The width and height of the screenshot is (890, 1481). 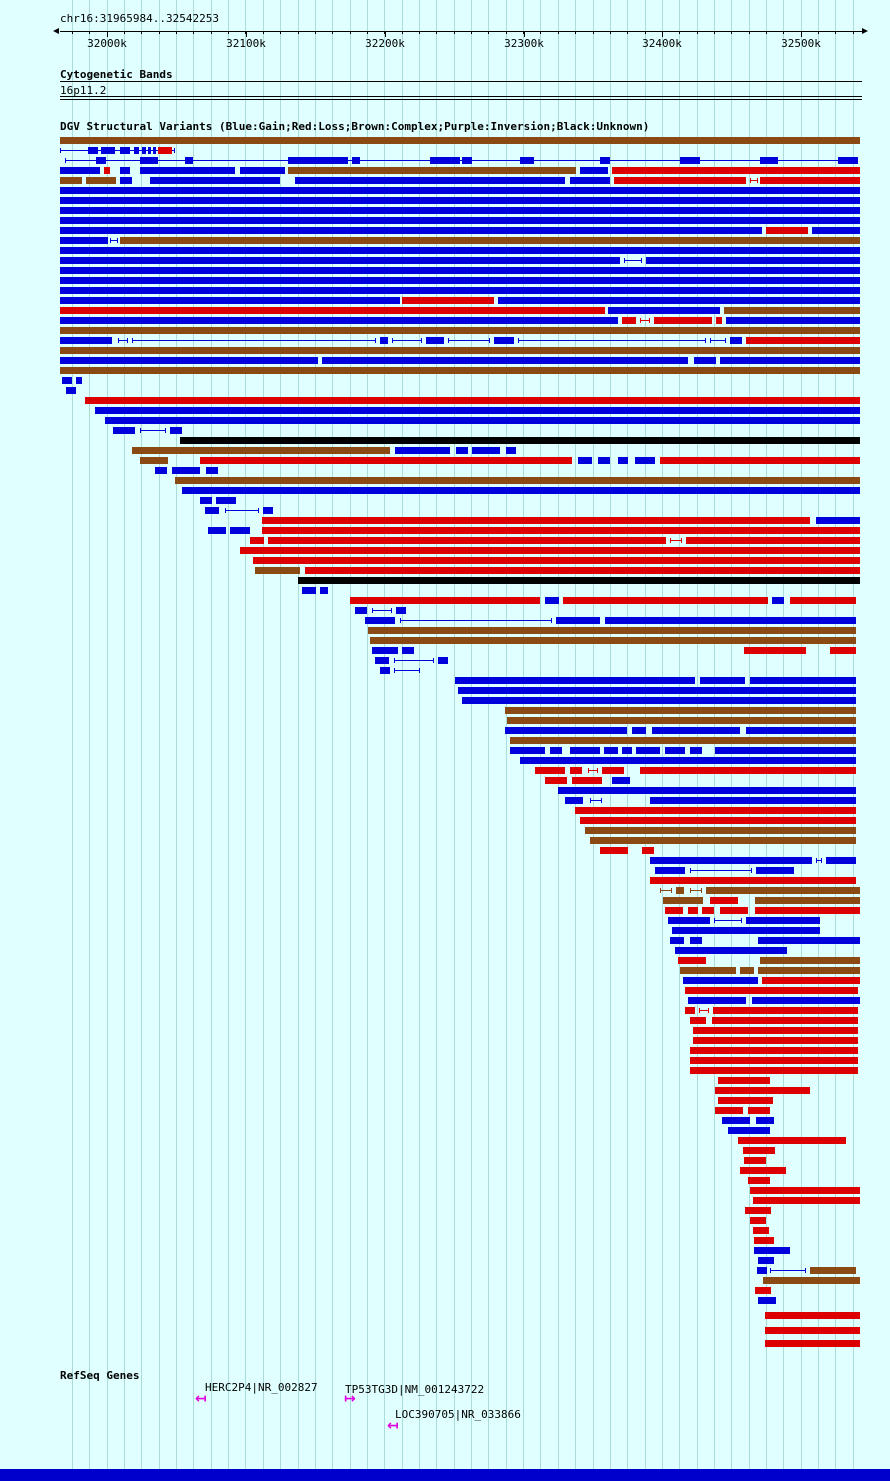 I want to click on pan-left-icon, so click(x=56, y=31).